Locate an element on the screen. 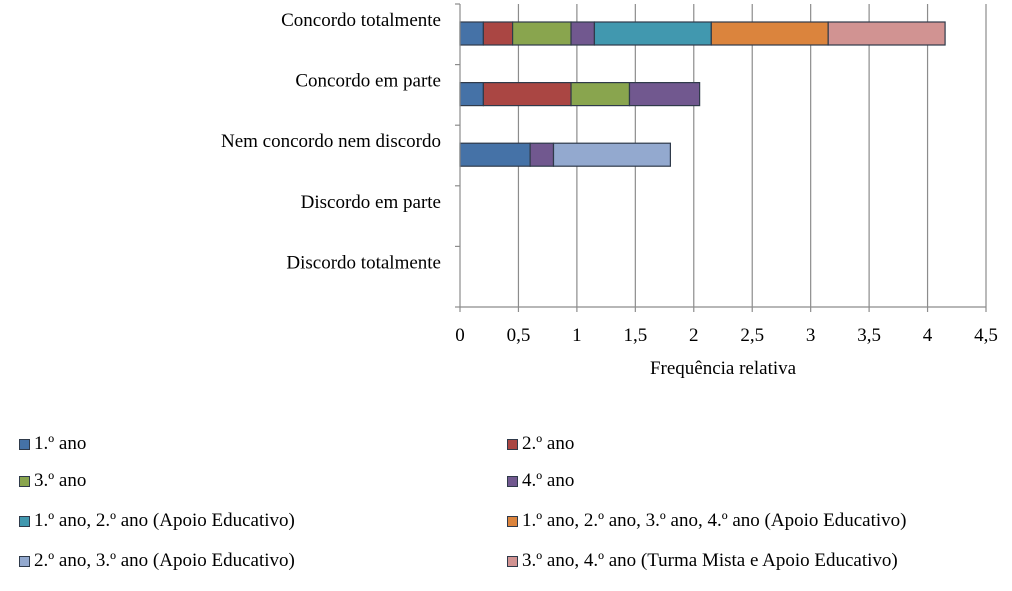  category-label: Nem concordo nem discordo is located at coordinates (331, 141).